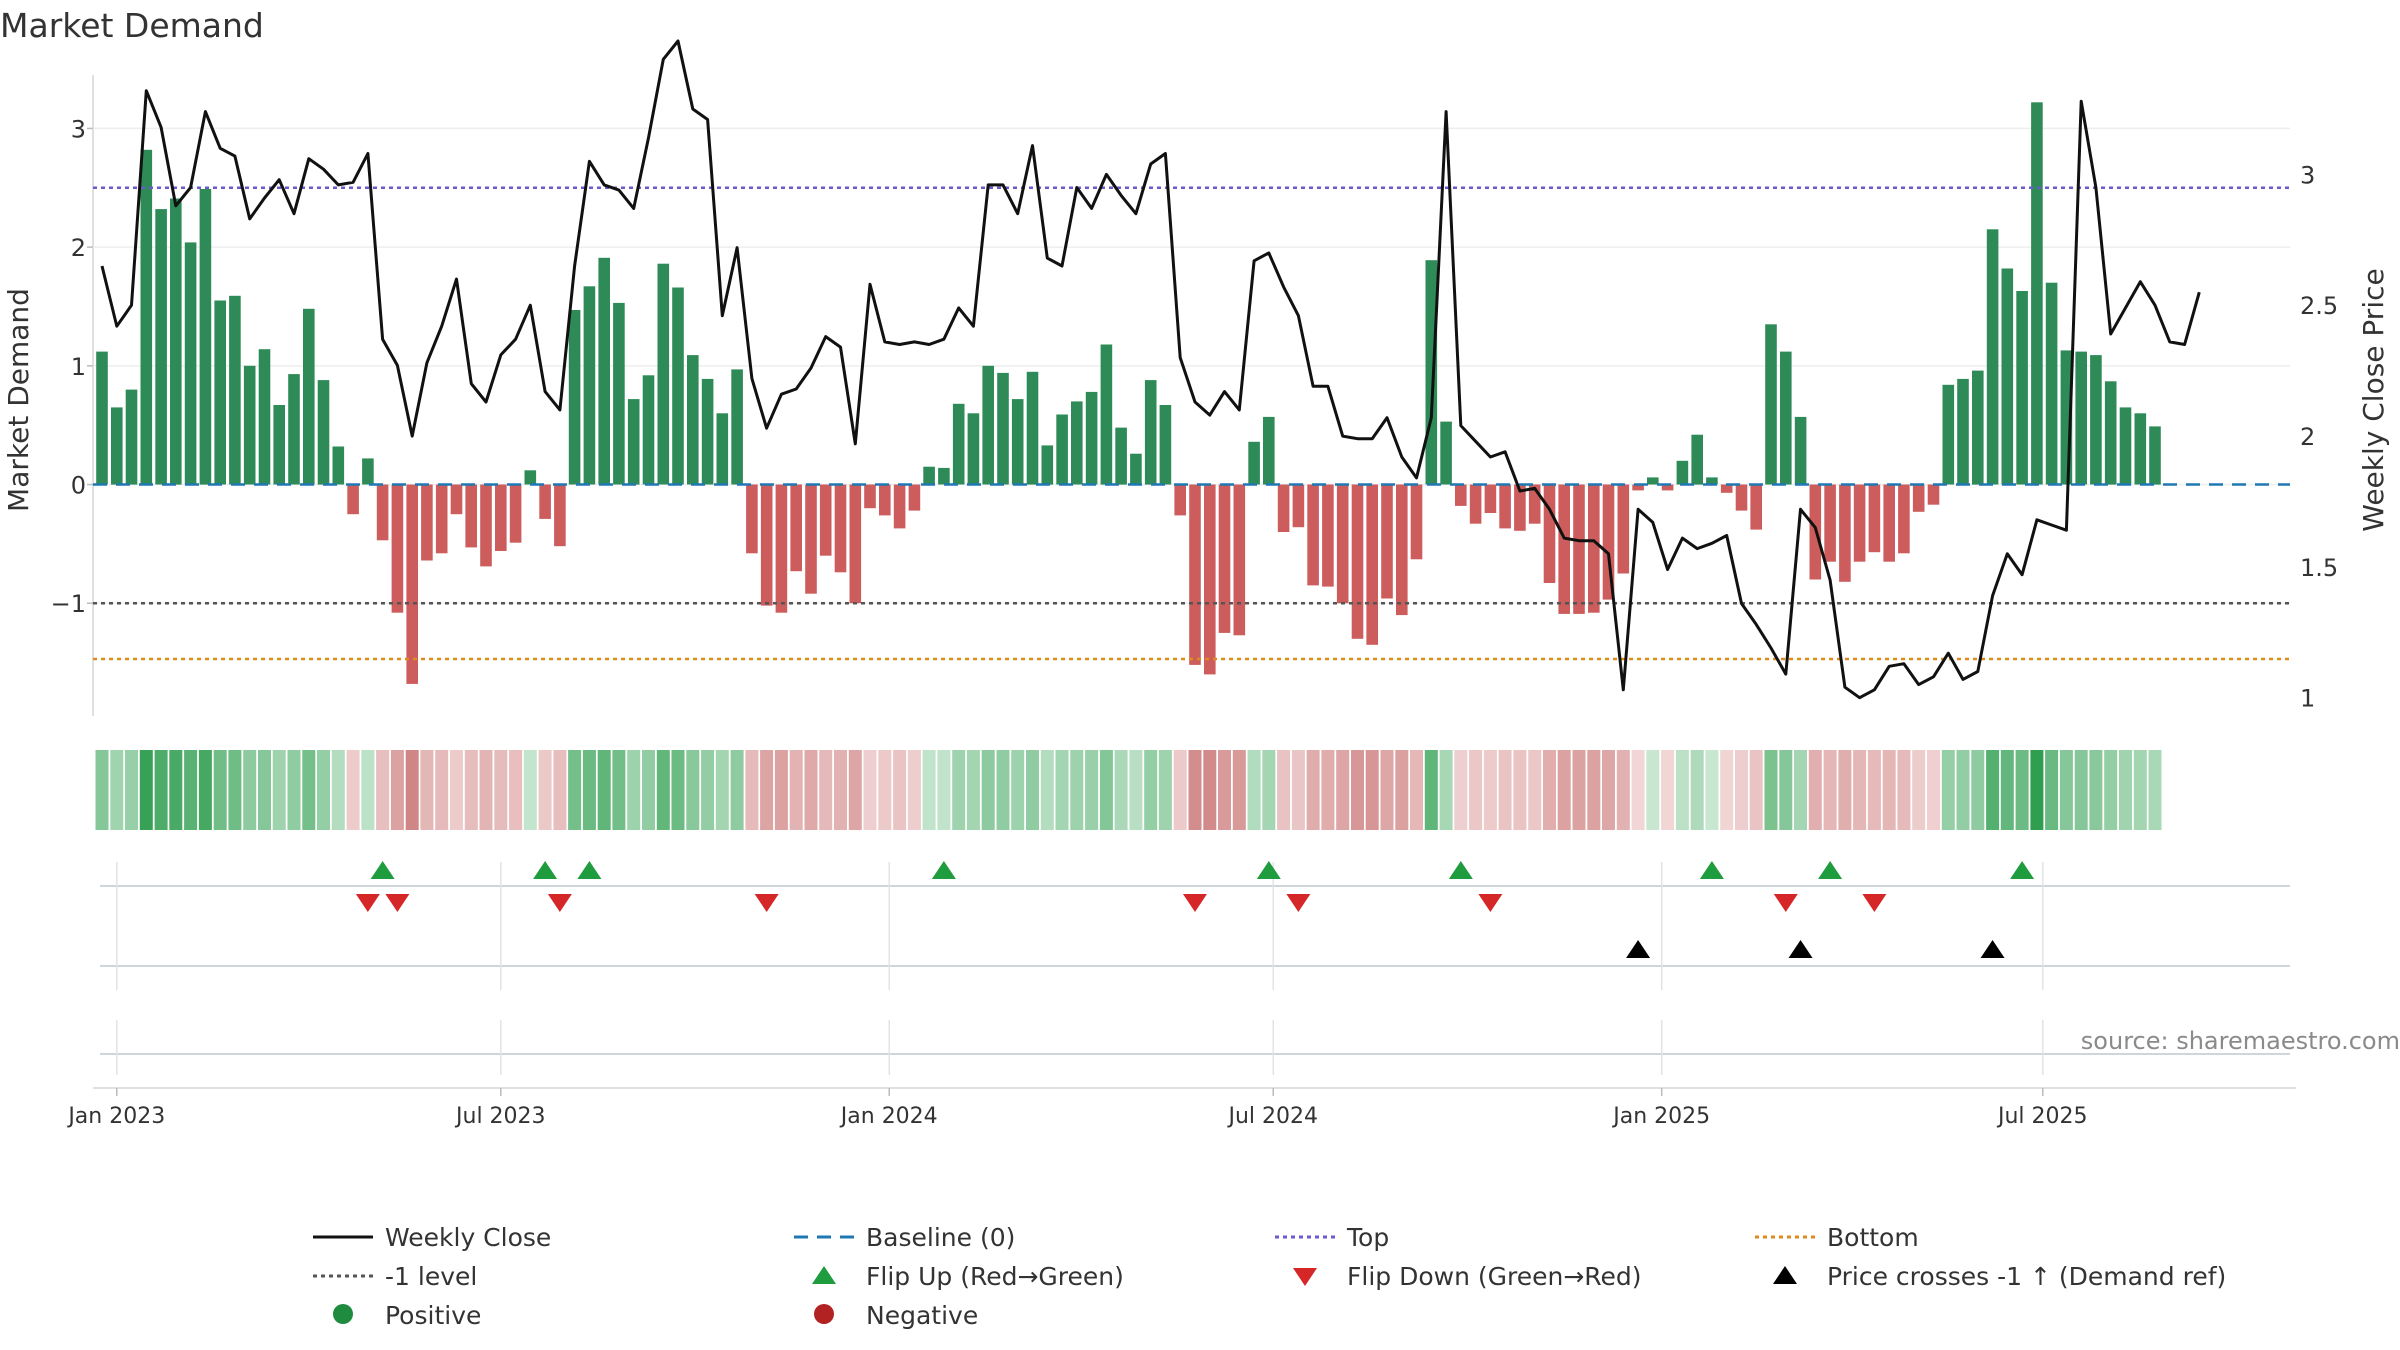  Describe the element at coordinates (1305, 1277) in the screenshot. I see `legend-swatch-flip-down` at that location.